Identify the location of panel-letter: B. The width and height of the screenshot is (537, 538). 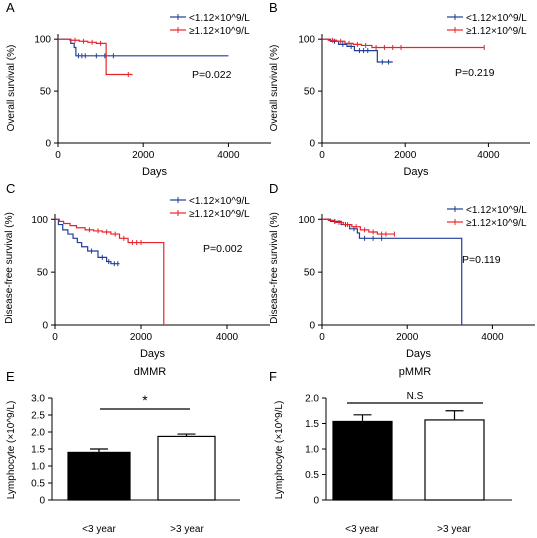
(273, 7).